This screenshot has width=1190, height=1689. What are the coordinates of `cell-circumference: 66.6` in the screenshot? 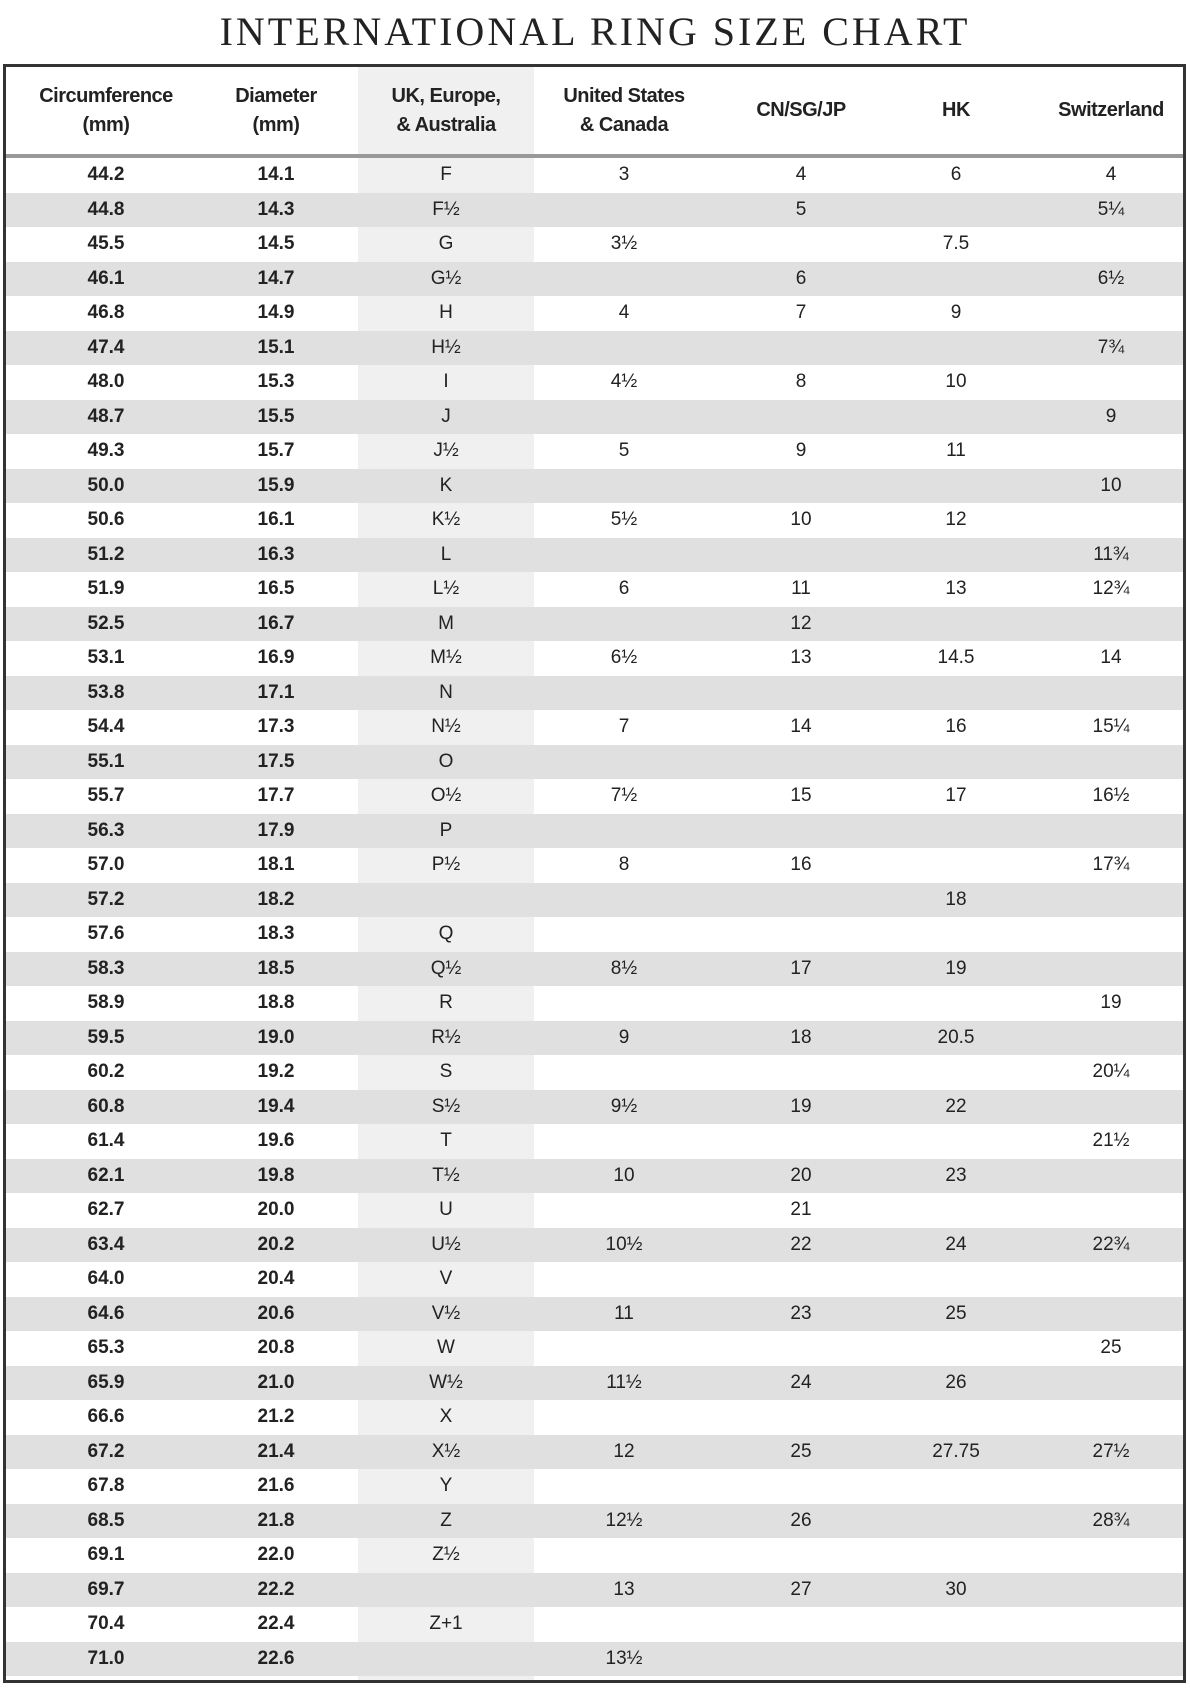 It's located at (106, 1417).